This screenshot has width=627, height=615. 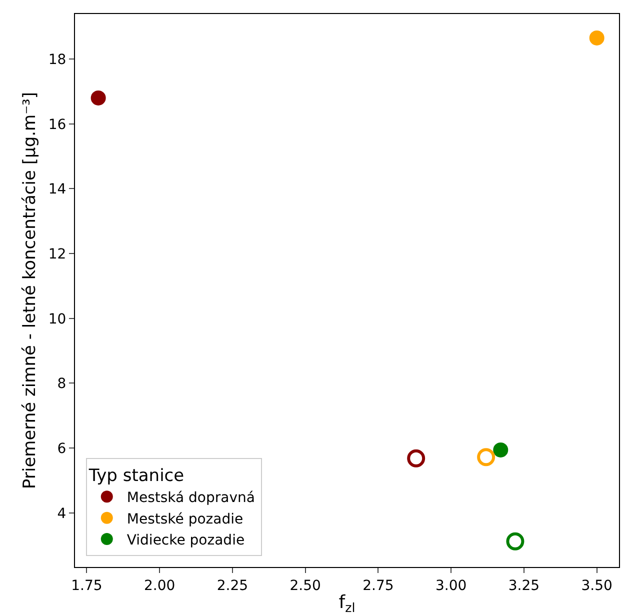 What do you see at coordinates (378, 586) in the screenshot?
I see `x-tick-label: 2.75` at bounding box center [378, 586].